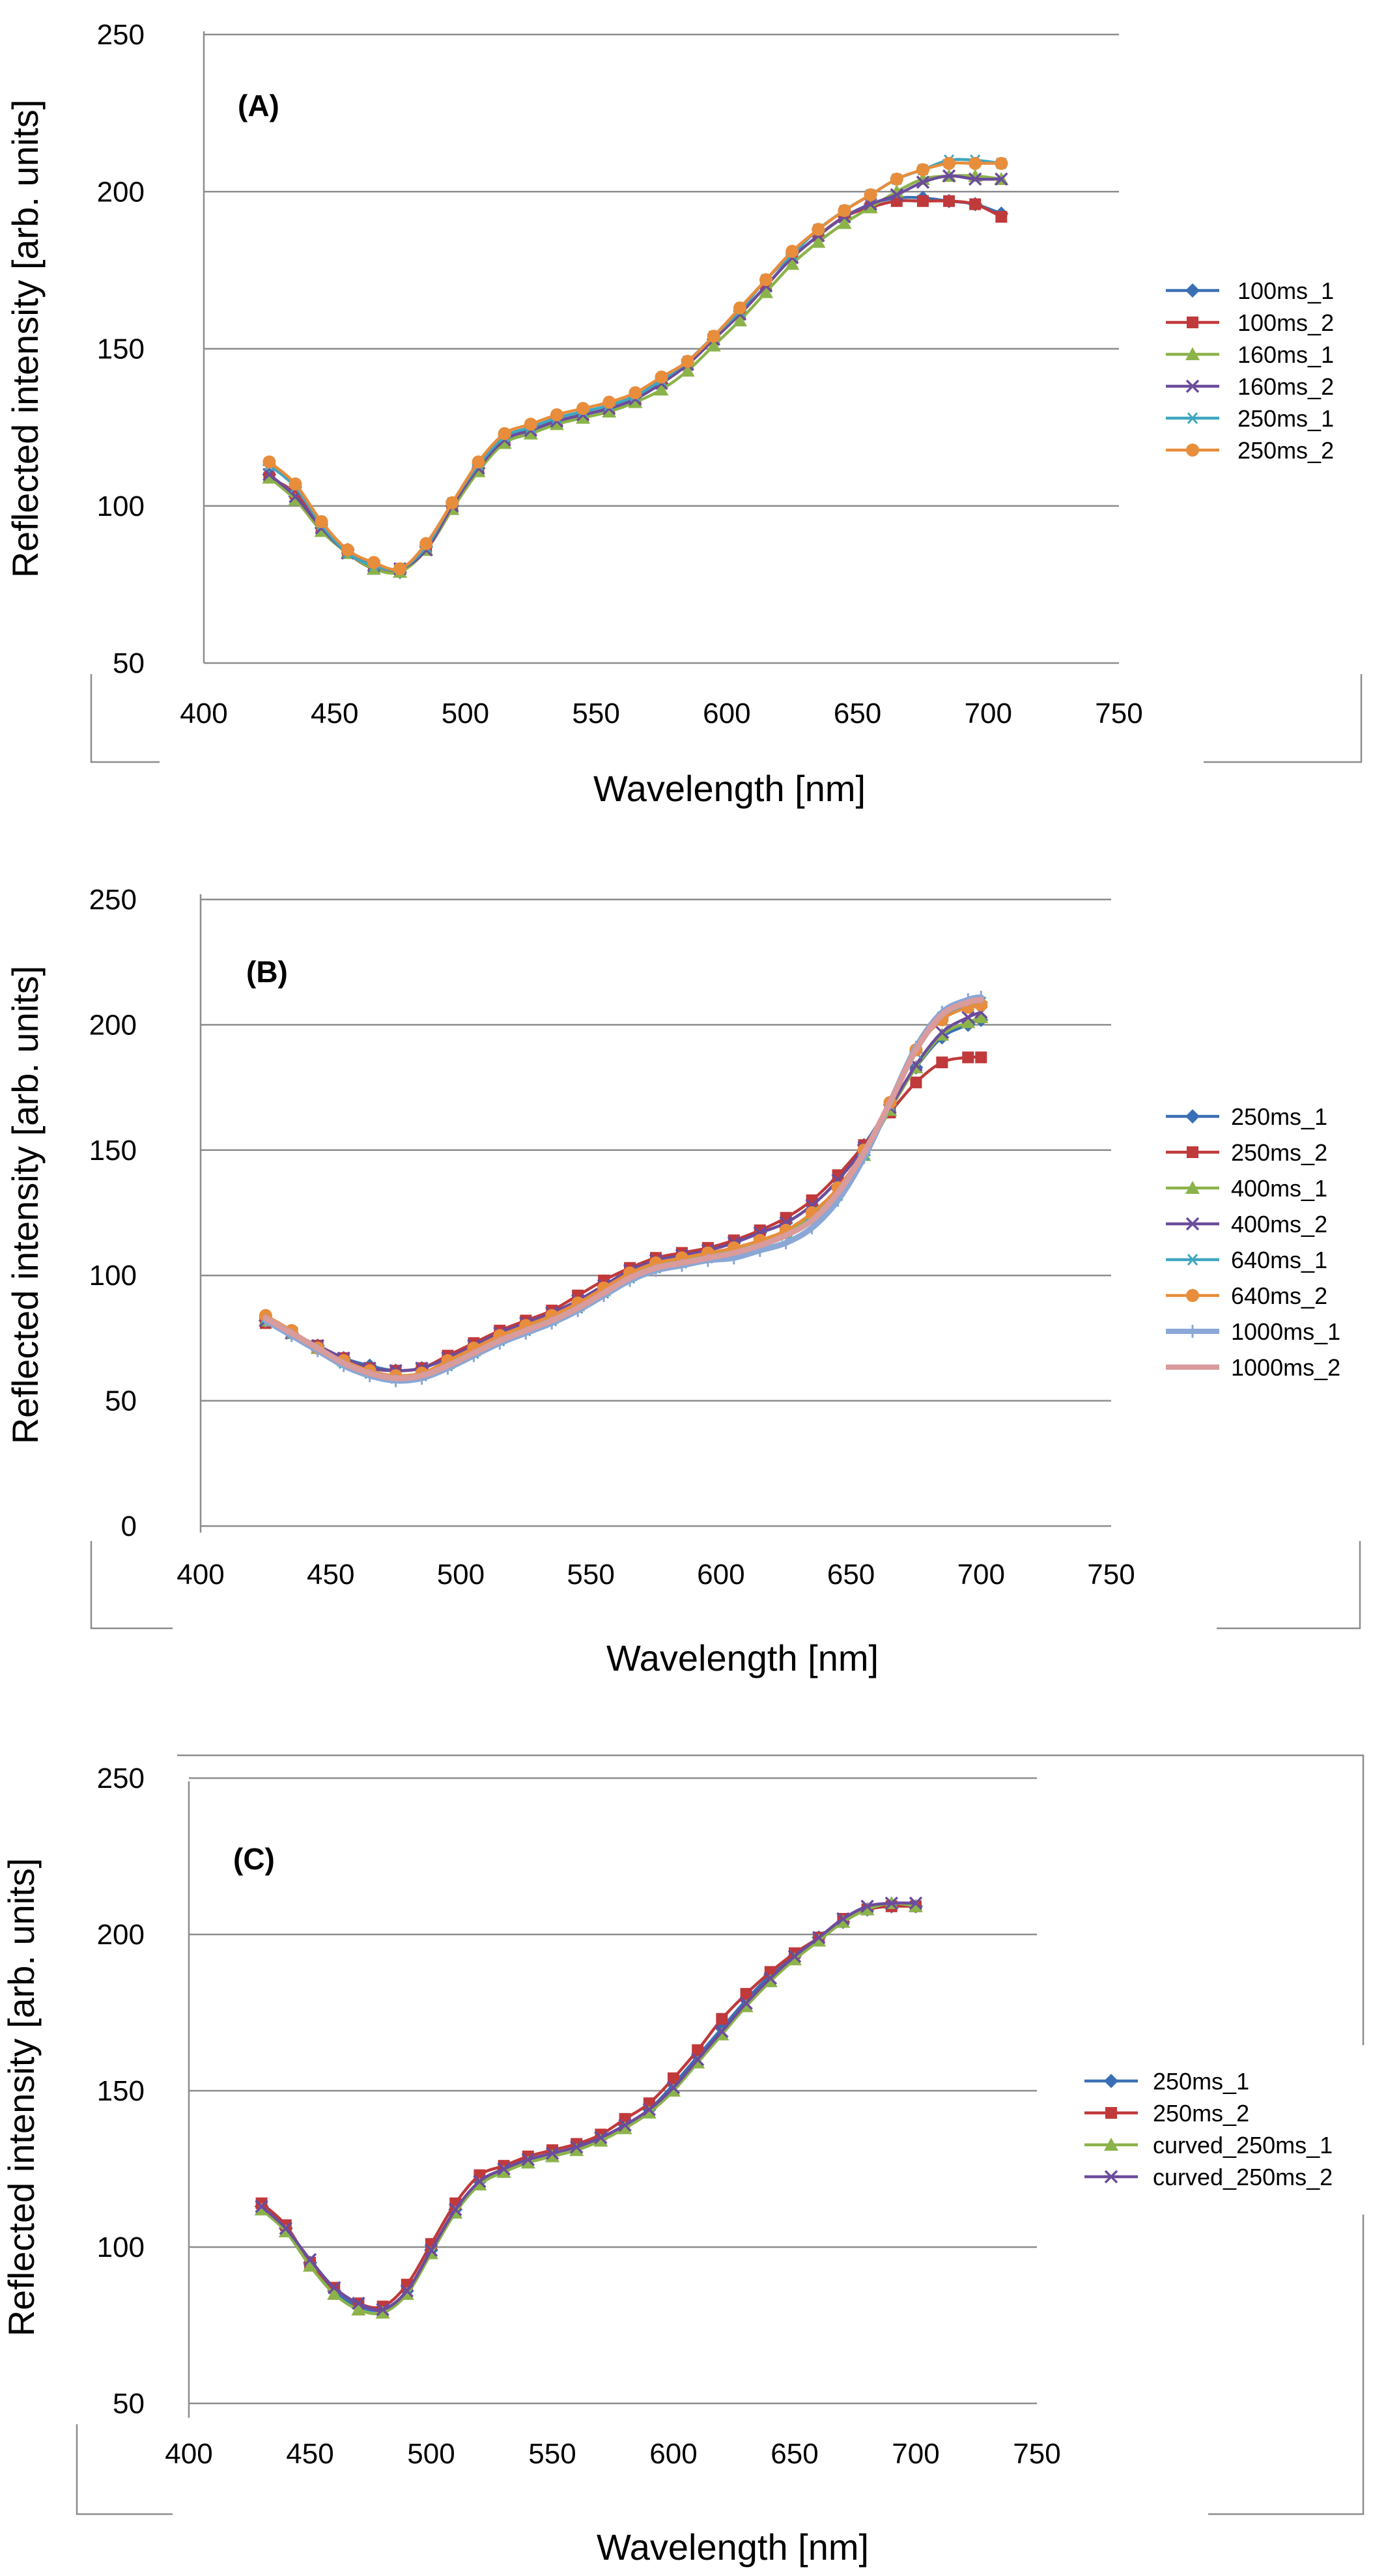 This screenshot has height=2576, width=1386. Describe the element at coordinates (113, 1276) in the screenshot. I see `panel-b-y-tick-label: 100` at that location.